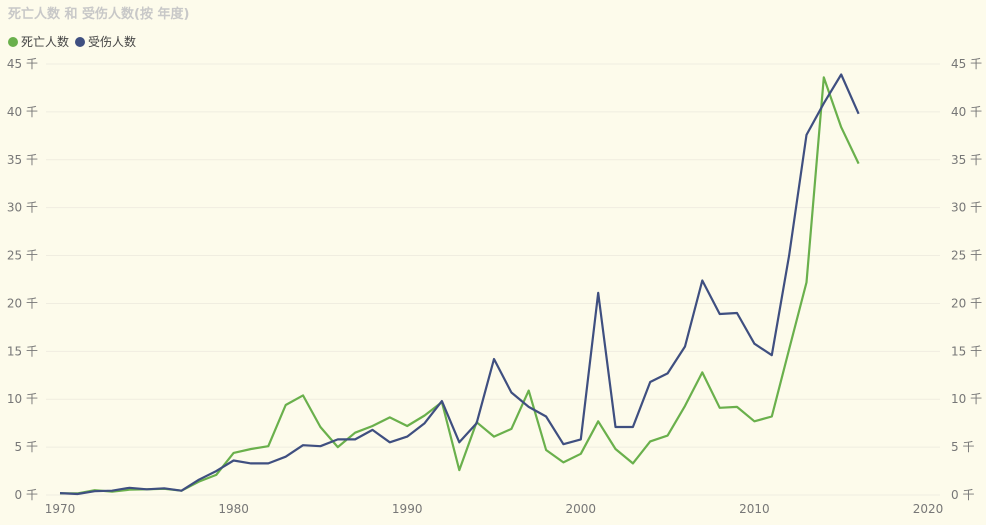 This screenshot has width=986, height=525. What do you see at coordinates (22, 112) in the screenshot?
I see `y-tick-label-left: 40 千` at bounding box center [22, 112].